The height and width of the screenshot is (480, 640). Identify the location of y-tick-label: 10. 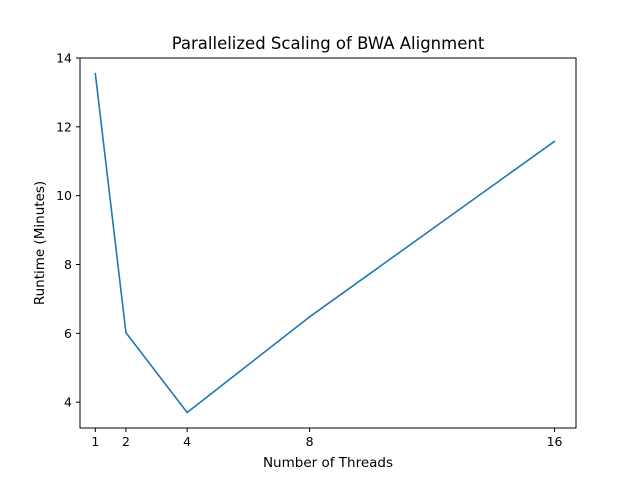
(64, 195).